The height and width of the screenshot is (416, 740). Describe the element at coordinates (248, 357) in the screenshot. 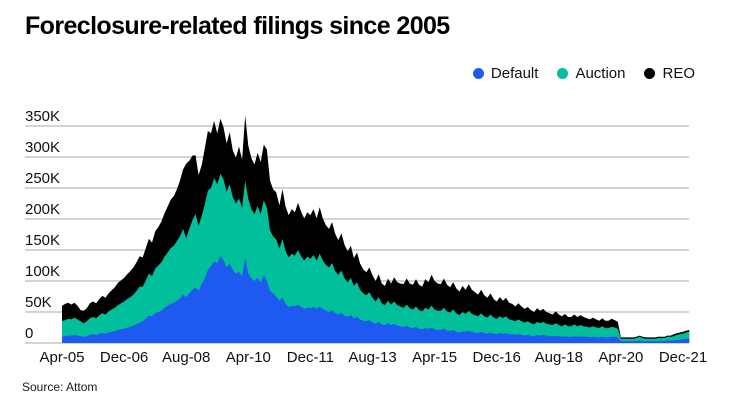

I see `x-axis-label: Apr-10` at that location.